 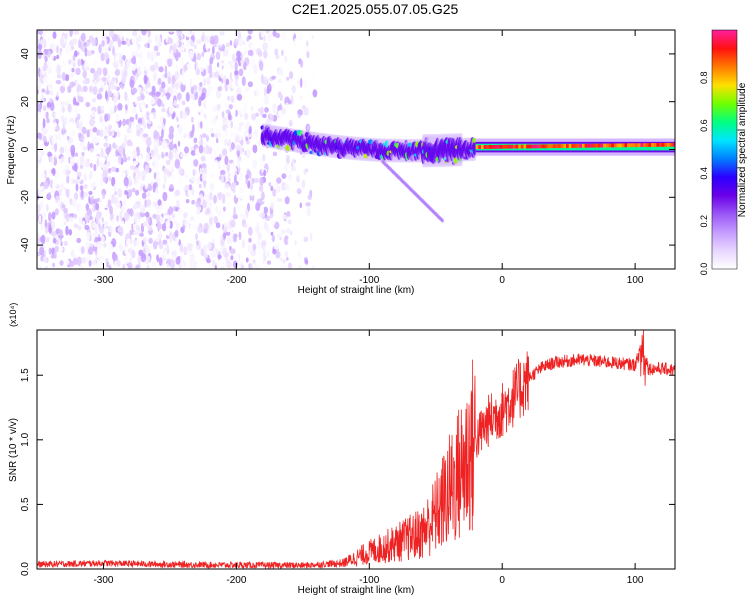 I want to click on snr-x-label: Height of straight line (km), so click(x=356, y=590).